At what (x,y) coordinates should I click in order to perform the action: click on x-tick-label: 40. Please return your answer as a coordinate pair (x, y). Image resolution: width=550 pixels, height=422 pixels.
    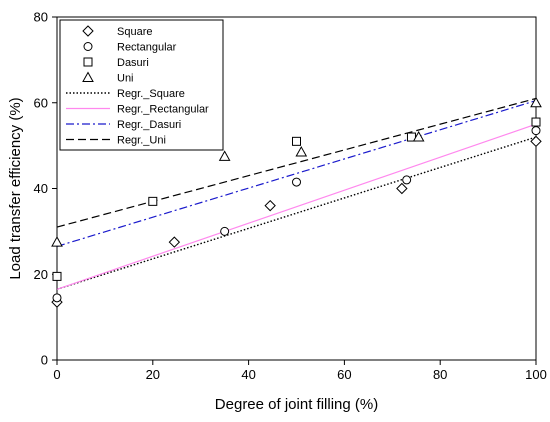
    Looking at the image, I should click on (248, 374).